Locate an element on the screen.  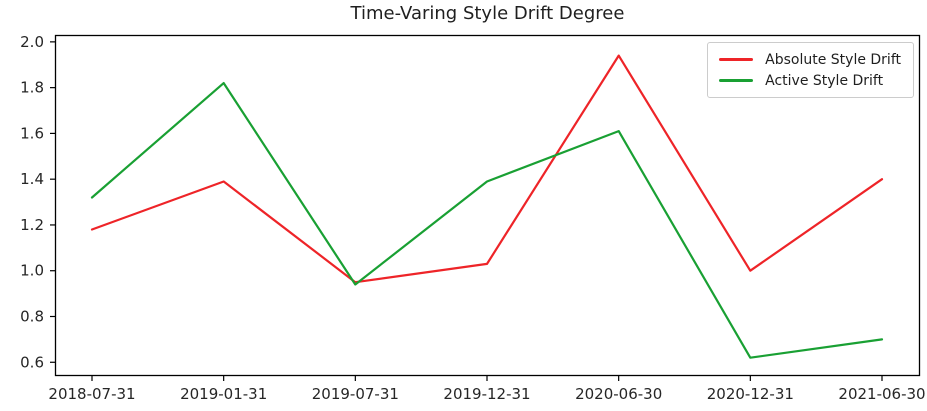
y-tick-label: 1.2 is located at coordinates (32, 225).